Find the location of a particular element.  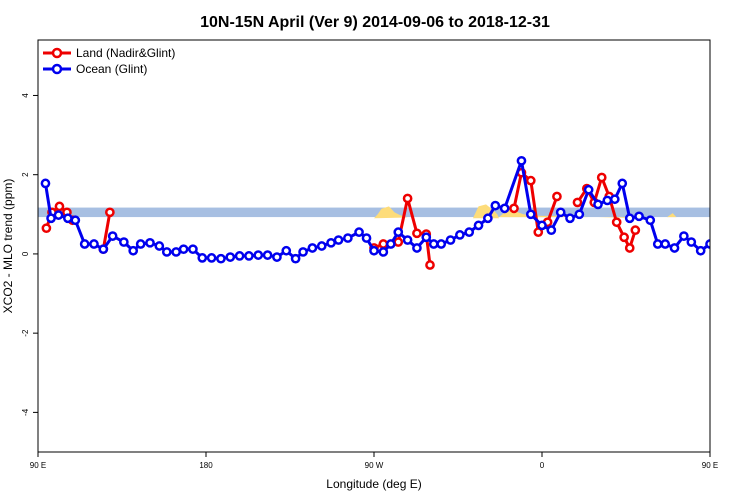

reference-band is located at coordinates (374, 212).